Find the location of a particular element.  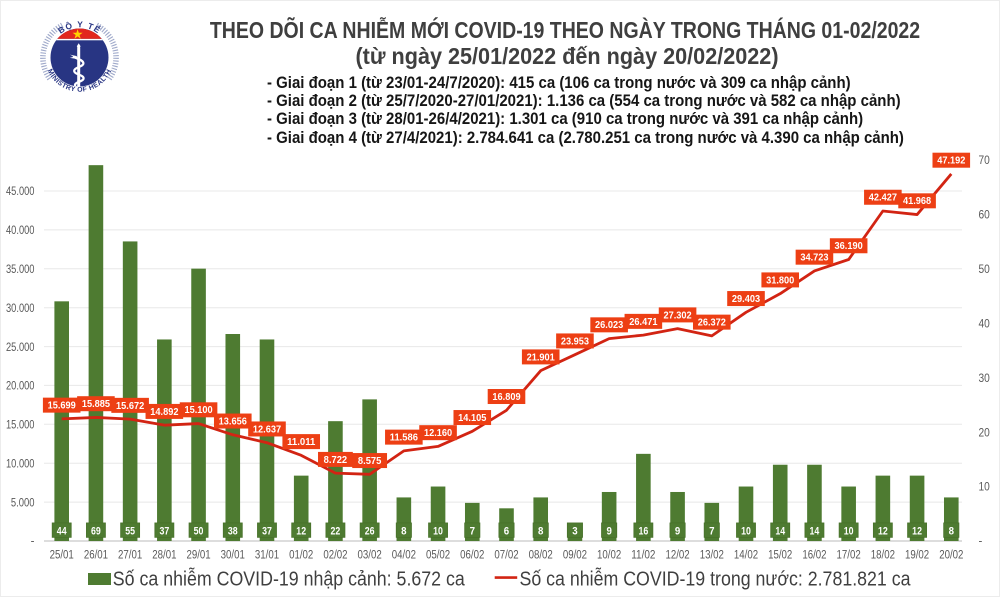

svg-text: 40 is located at coordinates (984, 324).